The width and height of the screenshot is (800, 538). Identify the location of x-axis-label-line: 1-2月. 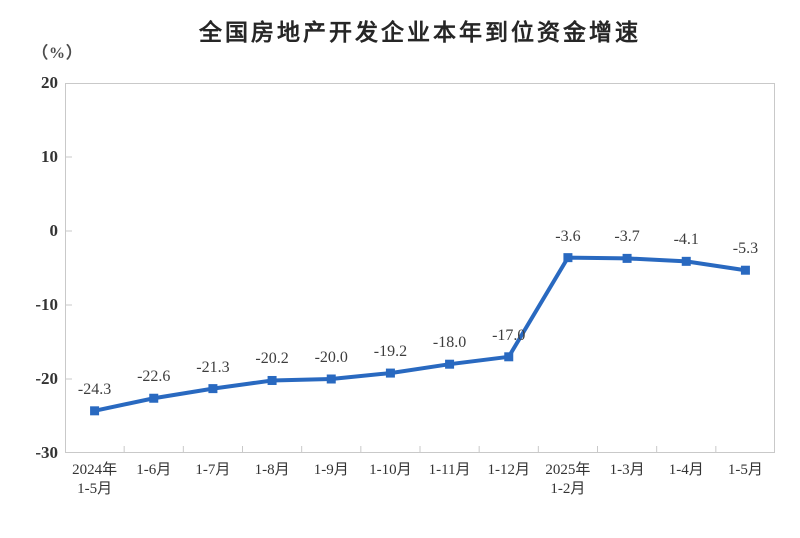
(568, 489).